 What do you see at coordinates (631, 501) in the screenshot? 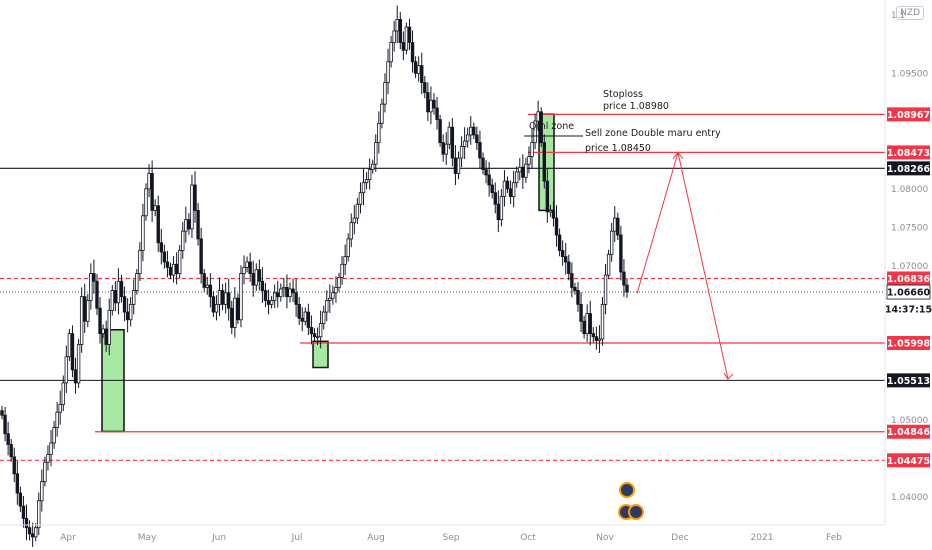
I see `event-markers` at bounding box center [631, 501].